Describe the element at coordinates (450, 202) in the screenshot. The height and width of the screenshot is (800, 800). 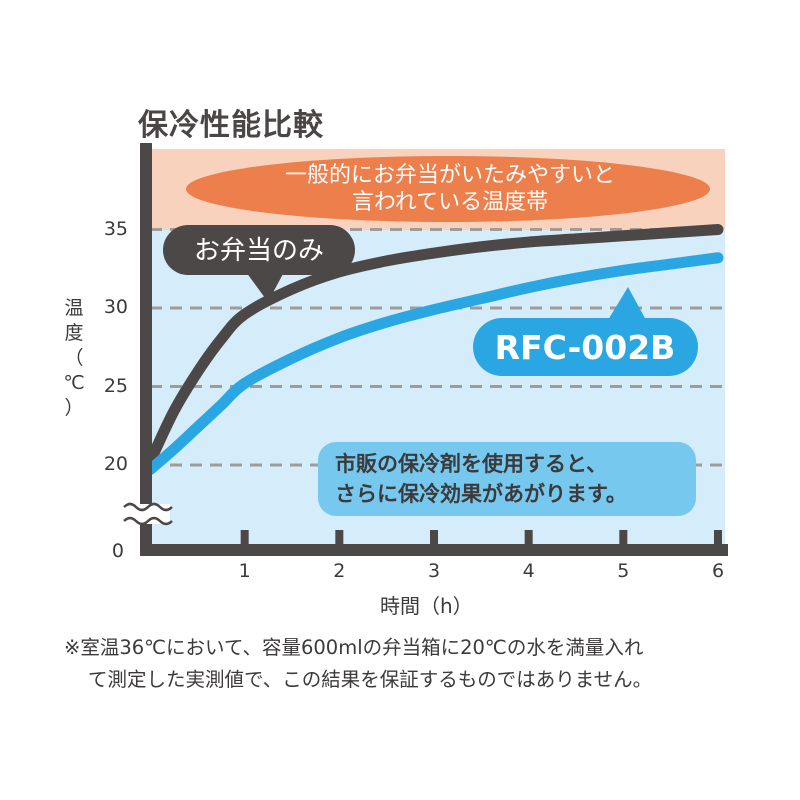
I see `danger-zone-text-line2: 言われている温度帯` at that location.